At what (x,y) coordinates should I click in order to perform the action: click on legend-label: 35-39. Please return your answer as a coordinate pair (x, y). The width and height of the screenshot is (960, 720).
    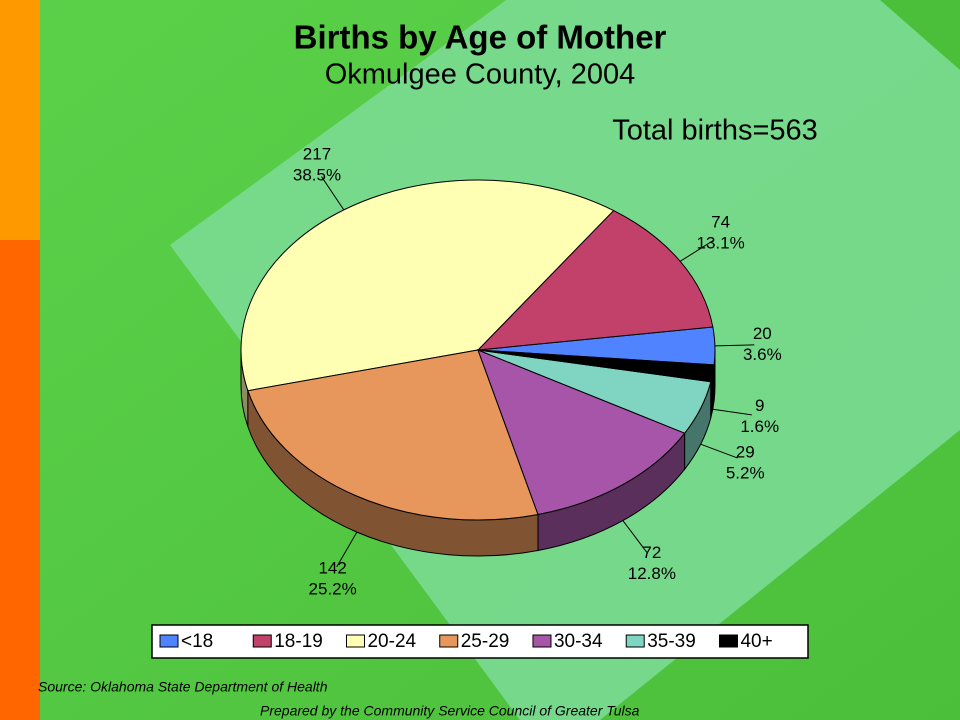
    Looking at the image, I should click on (671, 641).